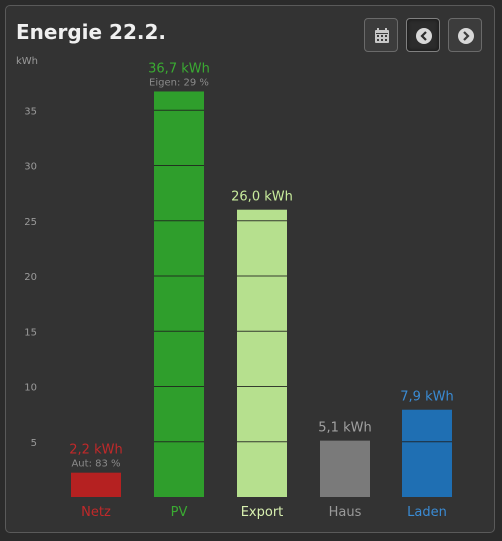 The image size is (502, 541). I want to click on y-tick-label: 30, so click(30, 167).